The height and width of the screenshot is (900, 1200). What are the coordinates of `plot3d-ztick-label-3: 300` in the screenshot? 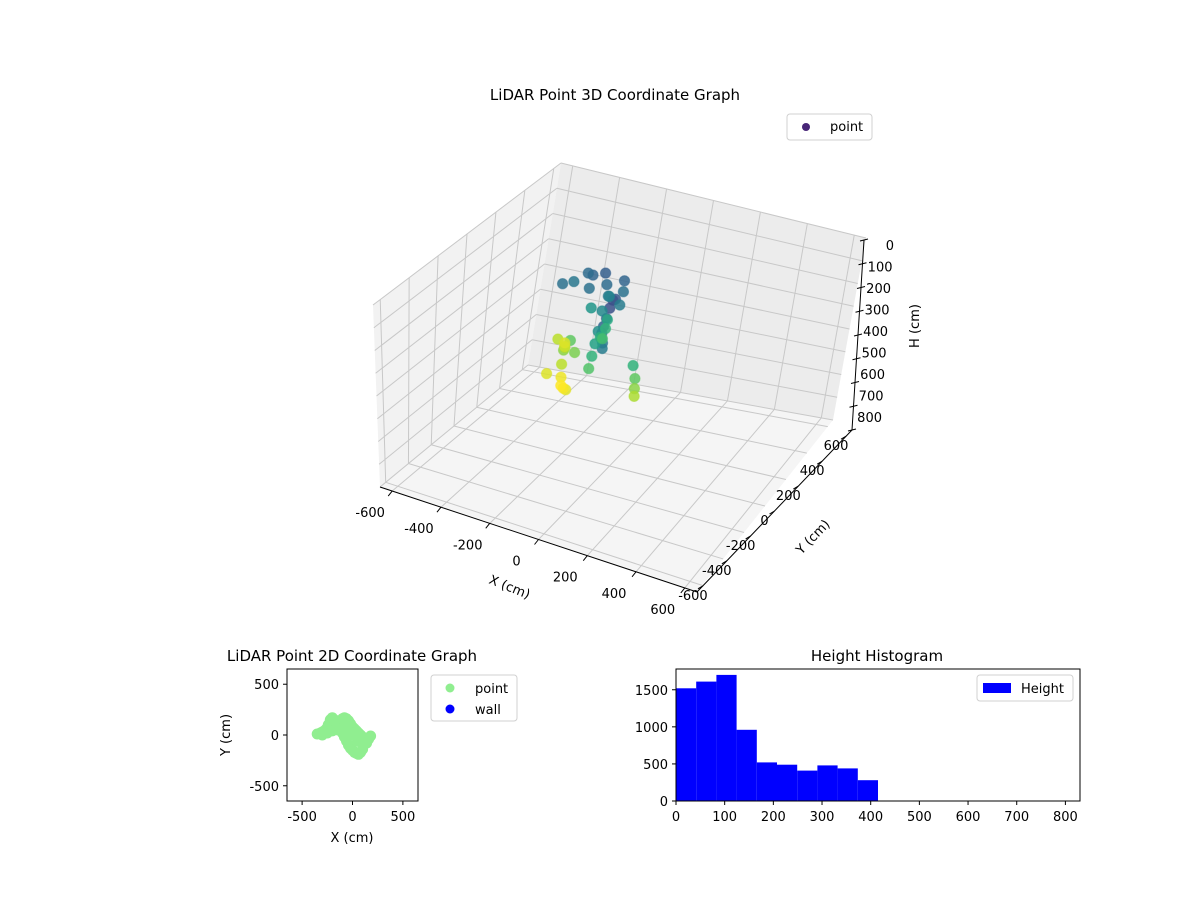 It's located at (877, 311).